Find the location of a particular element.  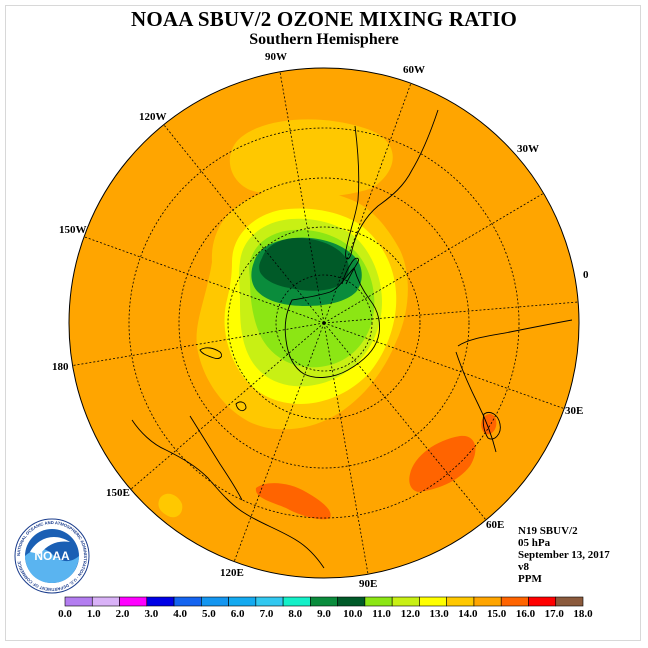

coast-peninsula is located at coordinates (350, 271).